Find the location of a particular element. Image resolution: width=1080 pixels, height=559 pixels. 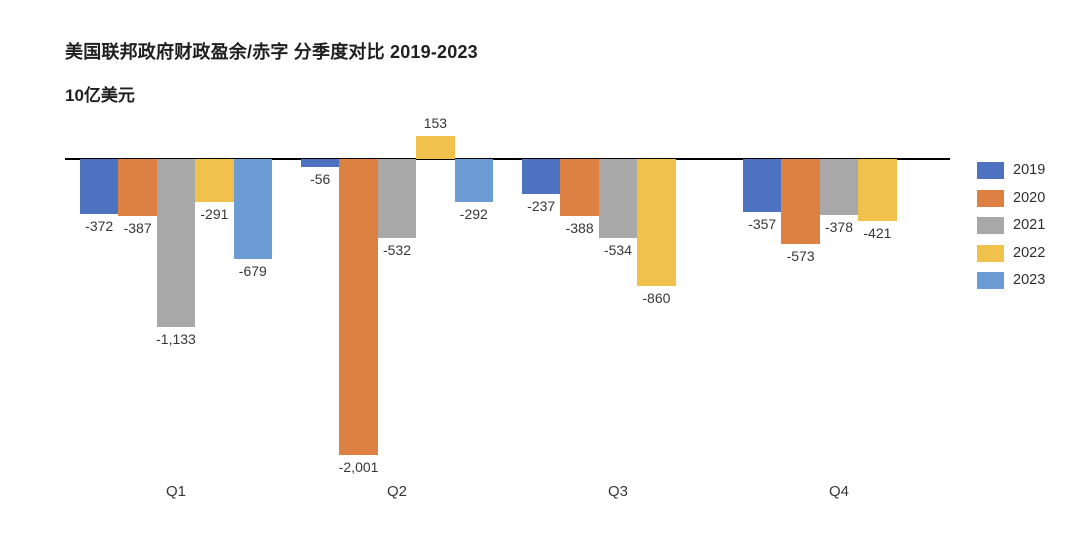

legend-label-2020: 2020 is located at coordinates (1029, 197).